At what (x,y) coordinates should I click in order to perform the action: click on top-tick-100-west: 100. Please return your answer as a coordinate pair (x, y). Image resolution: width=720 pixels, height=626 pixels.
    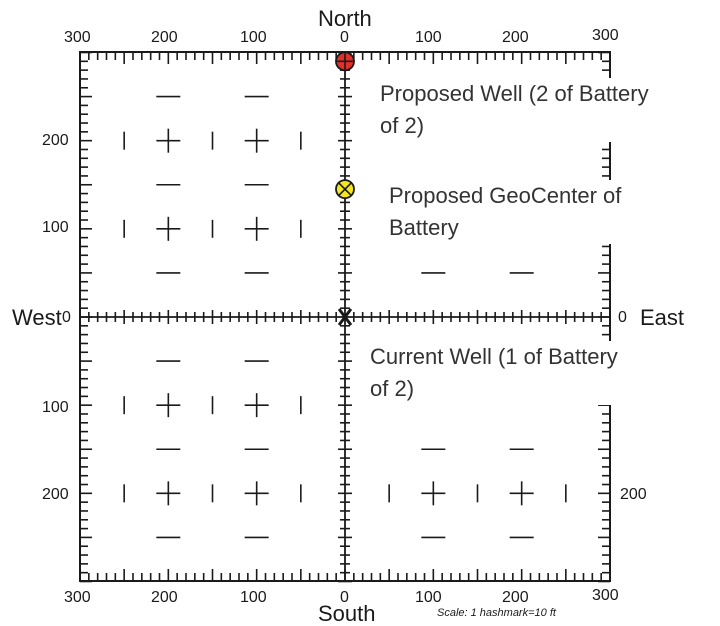
    Looking at the image, I should click on (253, 37).